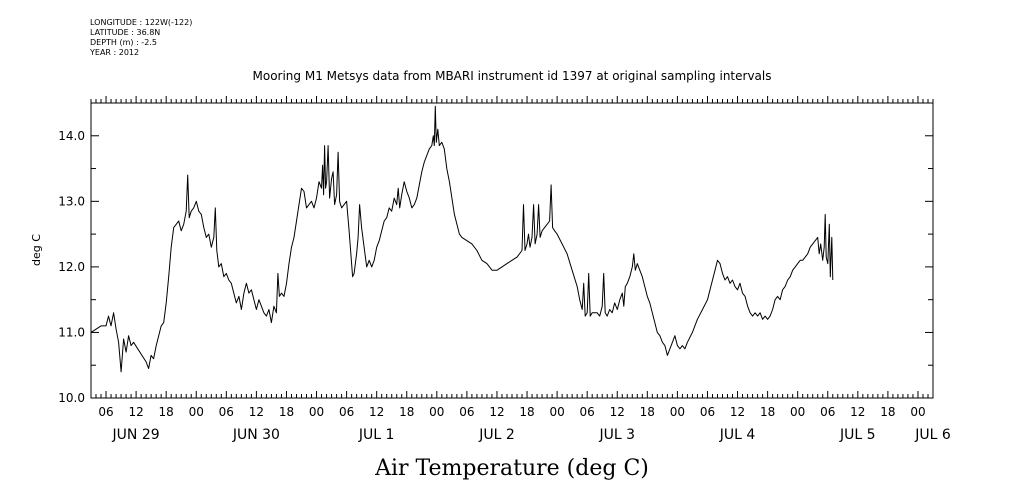 The image size is (1009, 504). What do you see at coordinates (36, 250) in the screenshot?
I see `y-axis-label: deg C` at bounding box center [36, 250].